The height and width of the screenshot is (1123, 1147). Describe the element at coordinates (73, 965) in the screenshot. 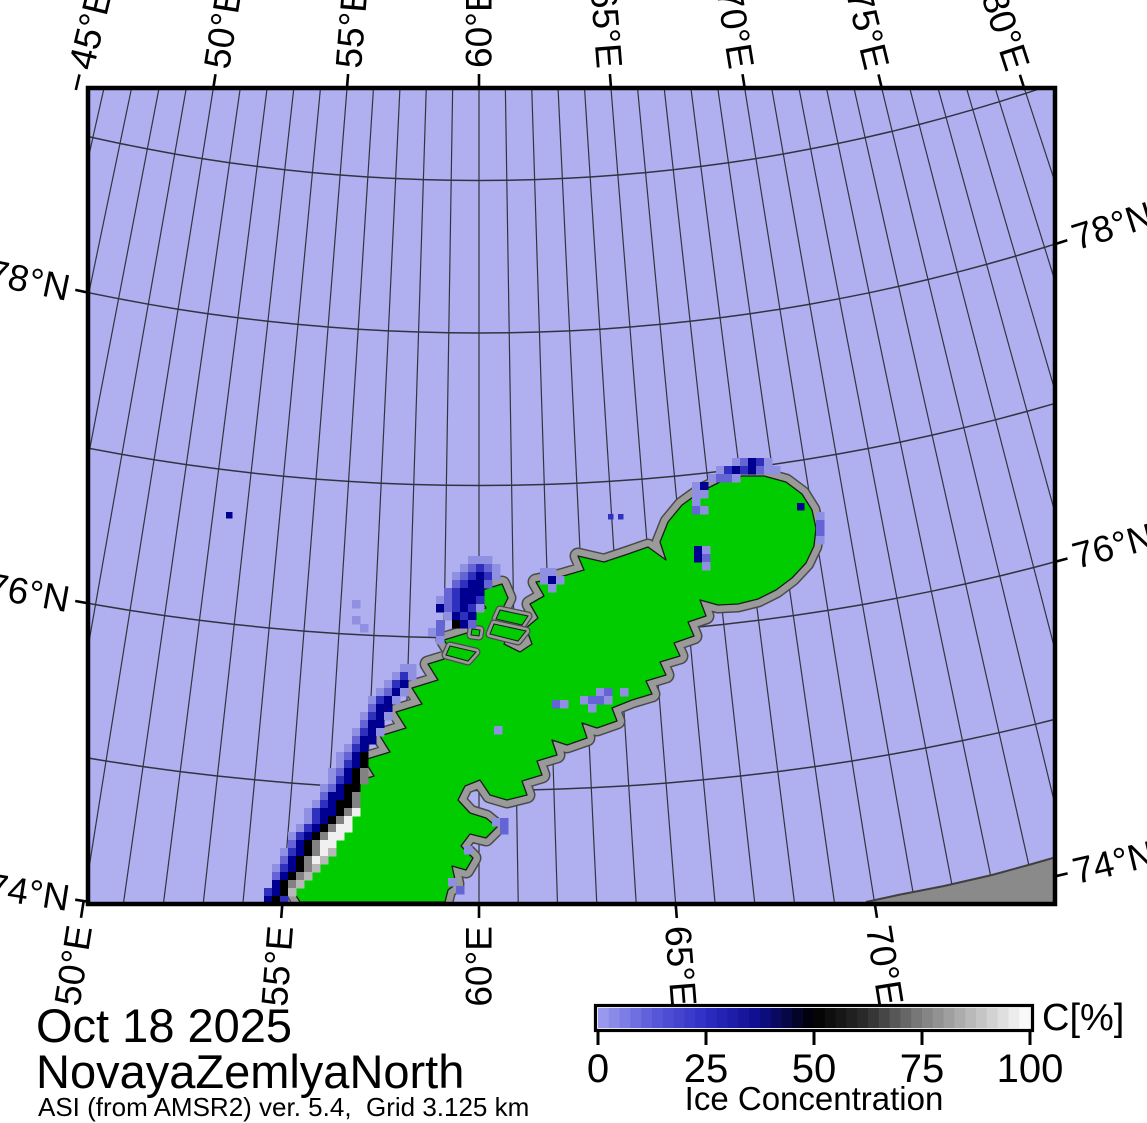

I see `bottom-lon-label: 50°E` at that location.